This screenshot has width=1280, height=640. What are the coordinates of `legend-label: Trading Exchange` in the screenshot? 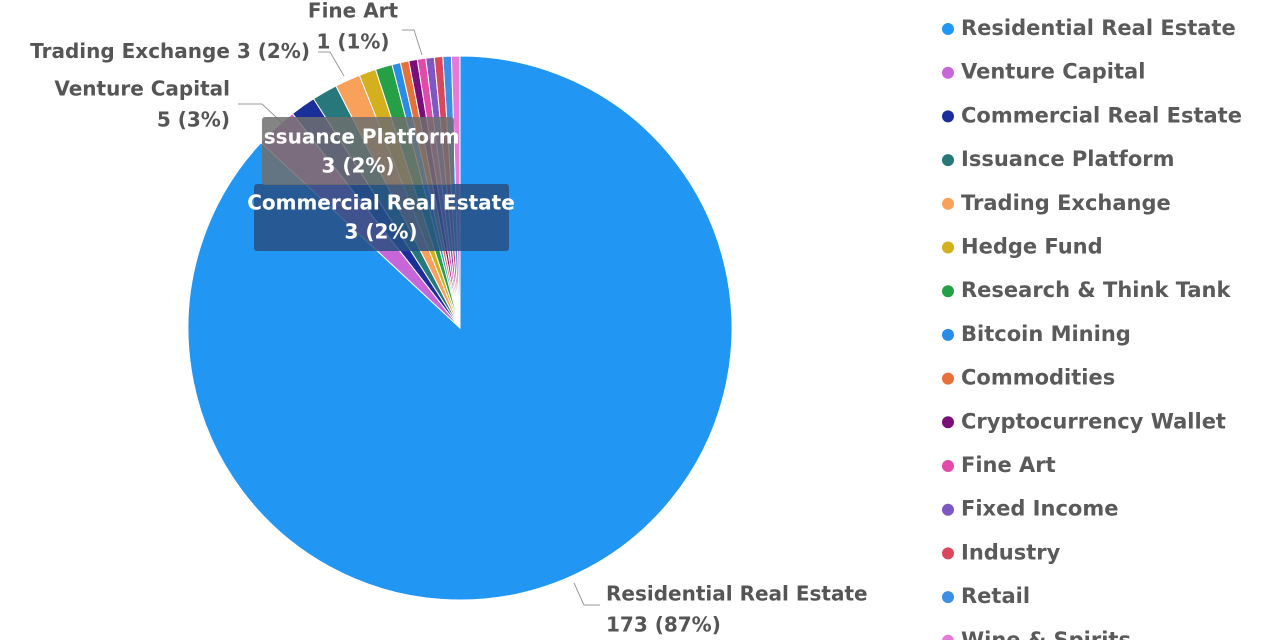 It's located at (1066, 203).